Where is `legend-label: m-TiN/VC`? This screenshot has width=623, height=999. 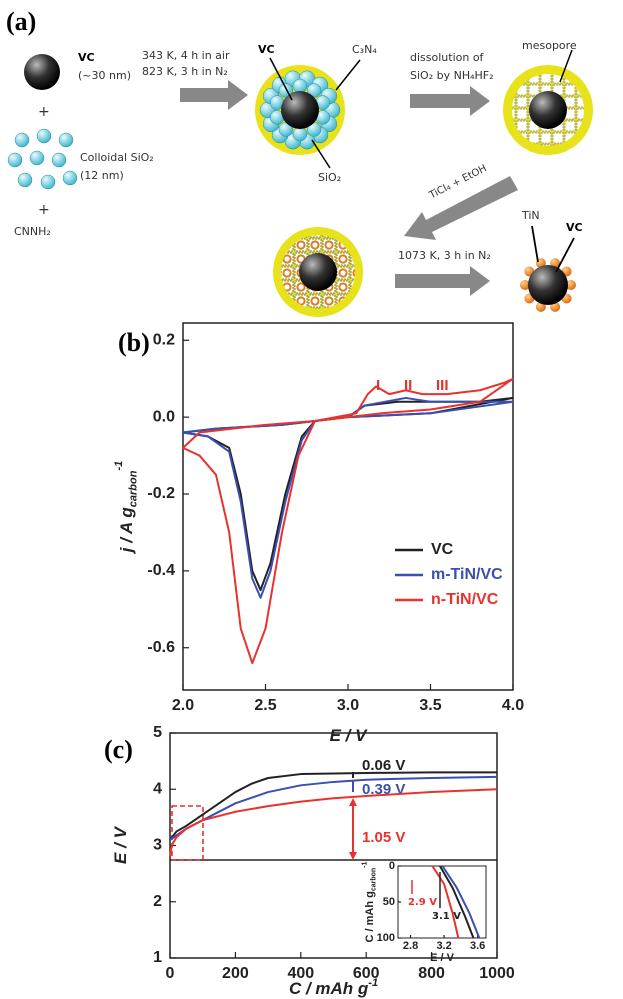
legend-label: m-TiN/VC is located at coordinates (467, 574).